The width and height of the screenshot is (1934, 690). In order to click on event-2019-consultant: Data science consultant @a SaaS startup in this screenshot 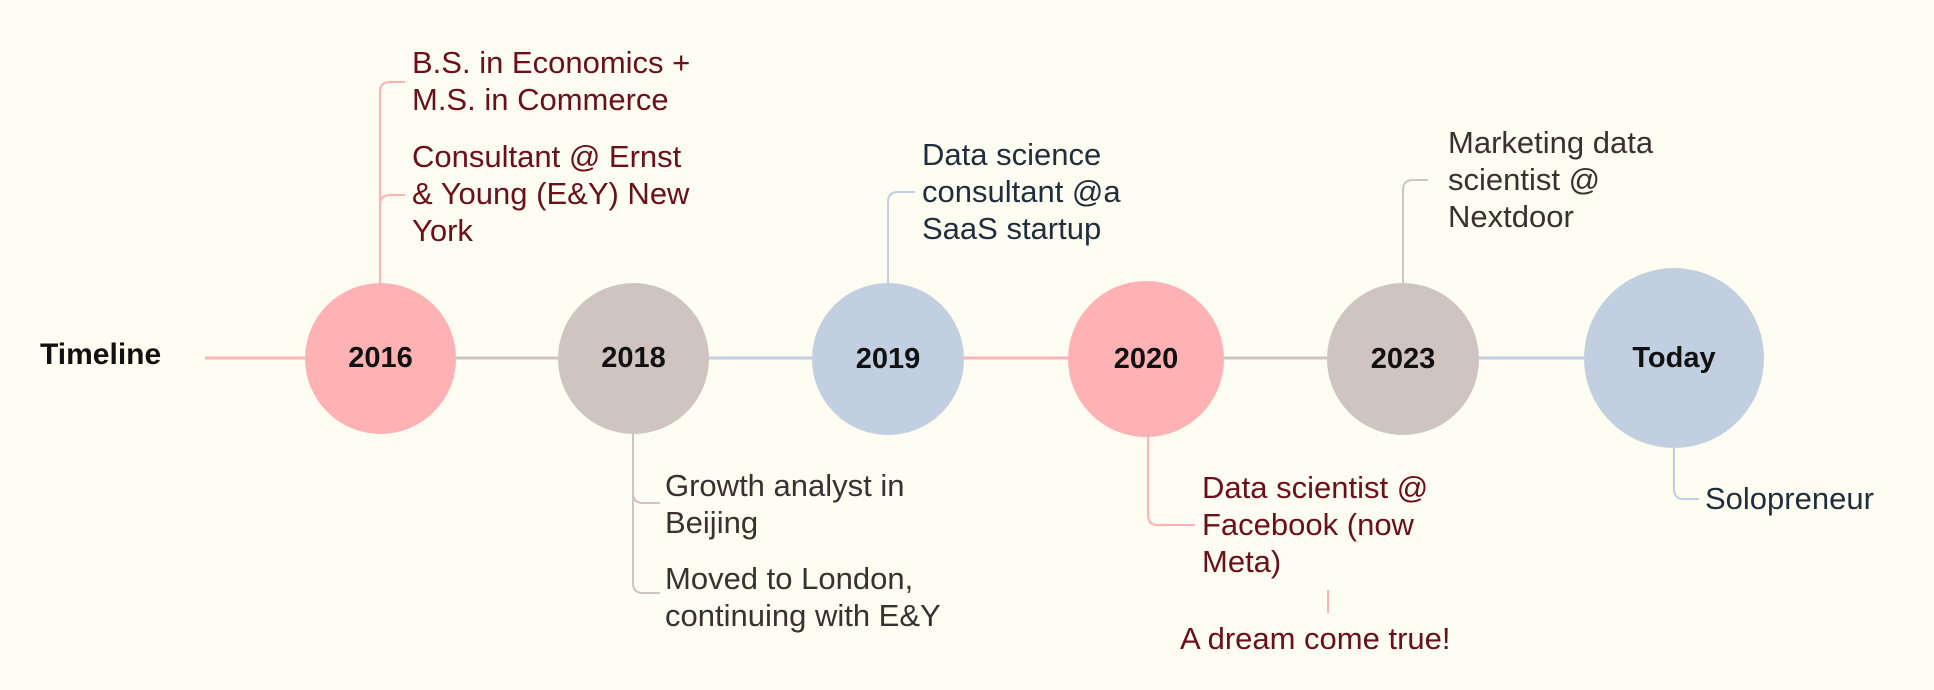, I will do `click(1021, 191)`.